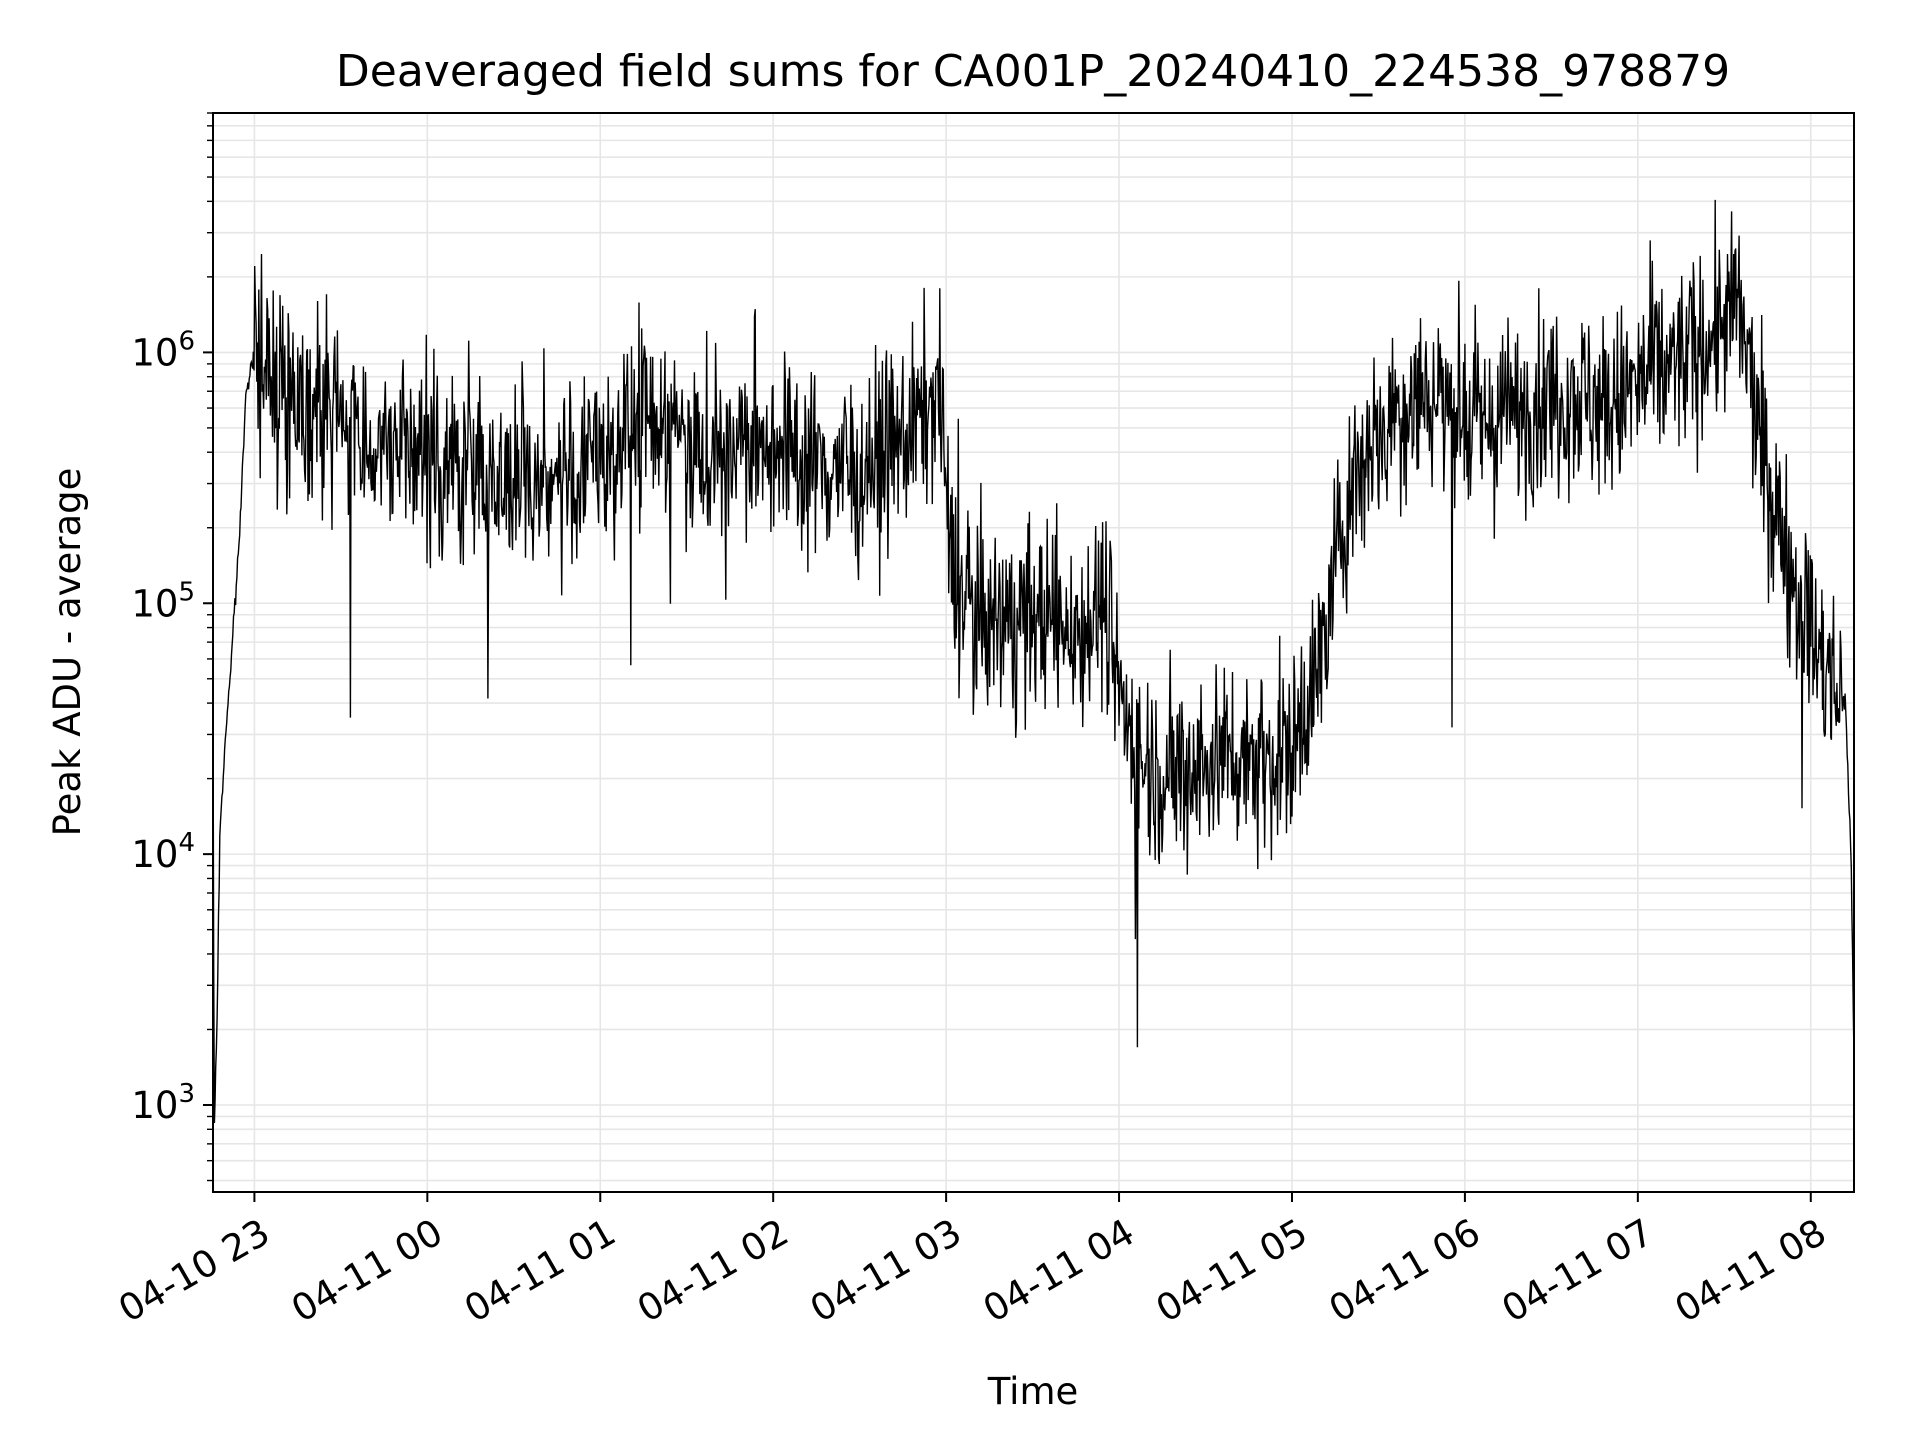 The height and width of the screenshot is (1440, 1920). Describe the element at coordinates (1033, 1391) in the screenshot. I see `x-axis-label: Time` at that location.